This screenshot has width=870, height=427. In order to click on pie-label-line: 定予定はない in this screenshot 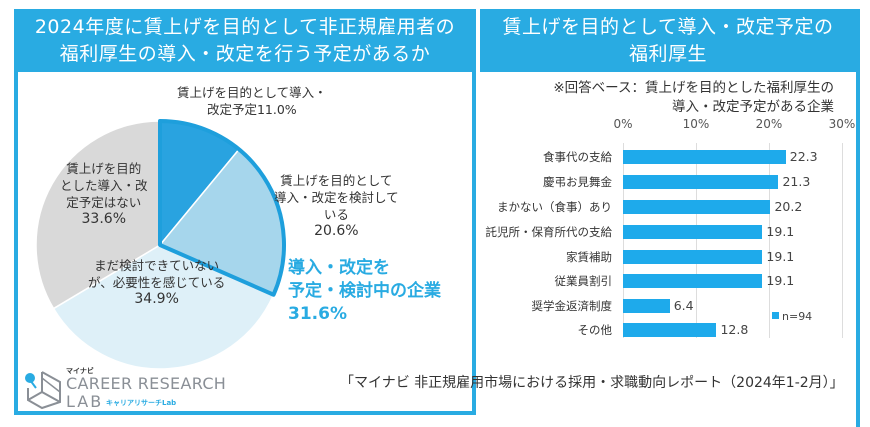, I will do `click(104, 202)`.